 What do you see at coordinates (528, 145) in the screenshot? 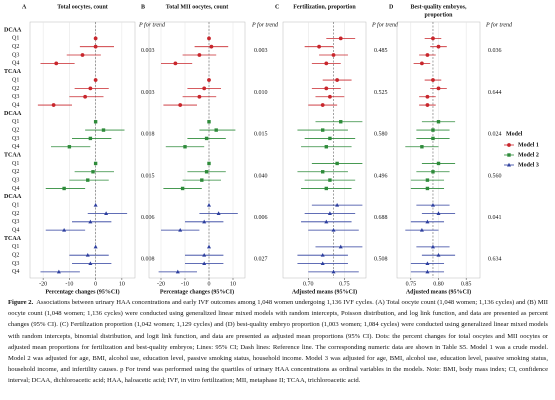
I see `legend-label: Model 1` at bounding box center [528, 145].